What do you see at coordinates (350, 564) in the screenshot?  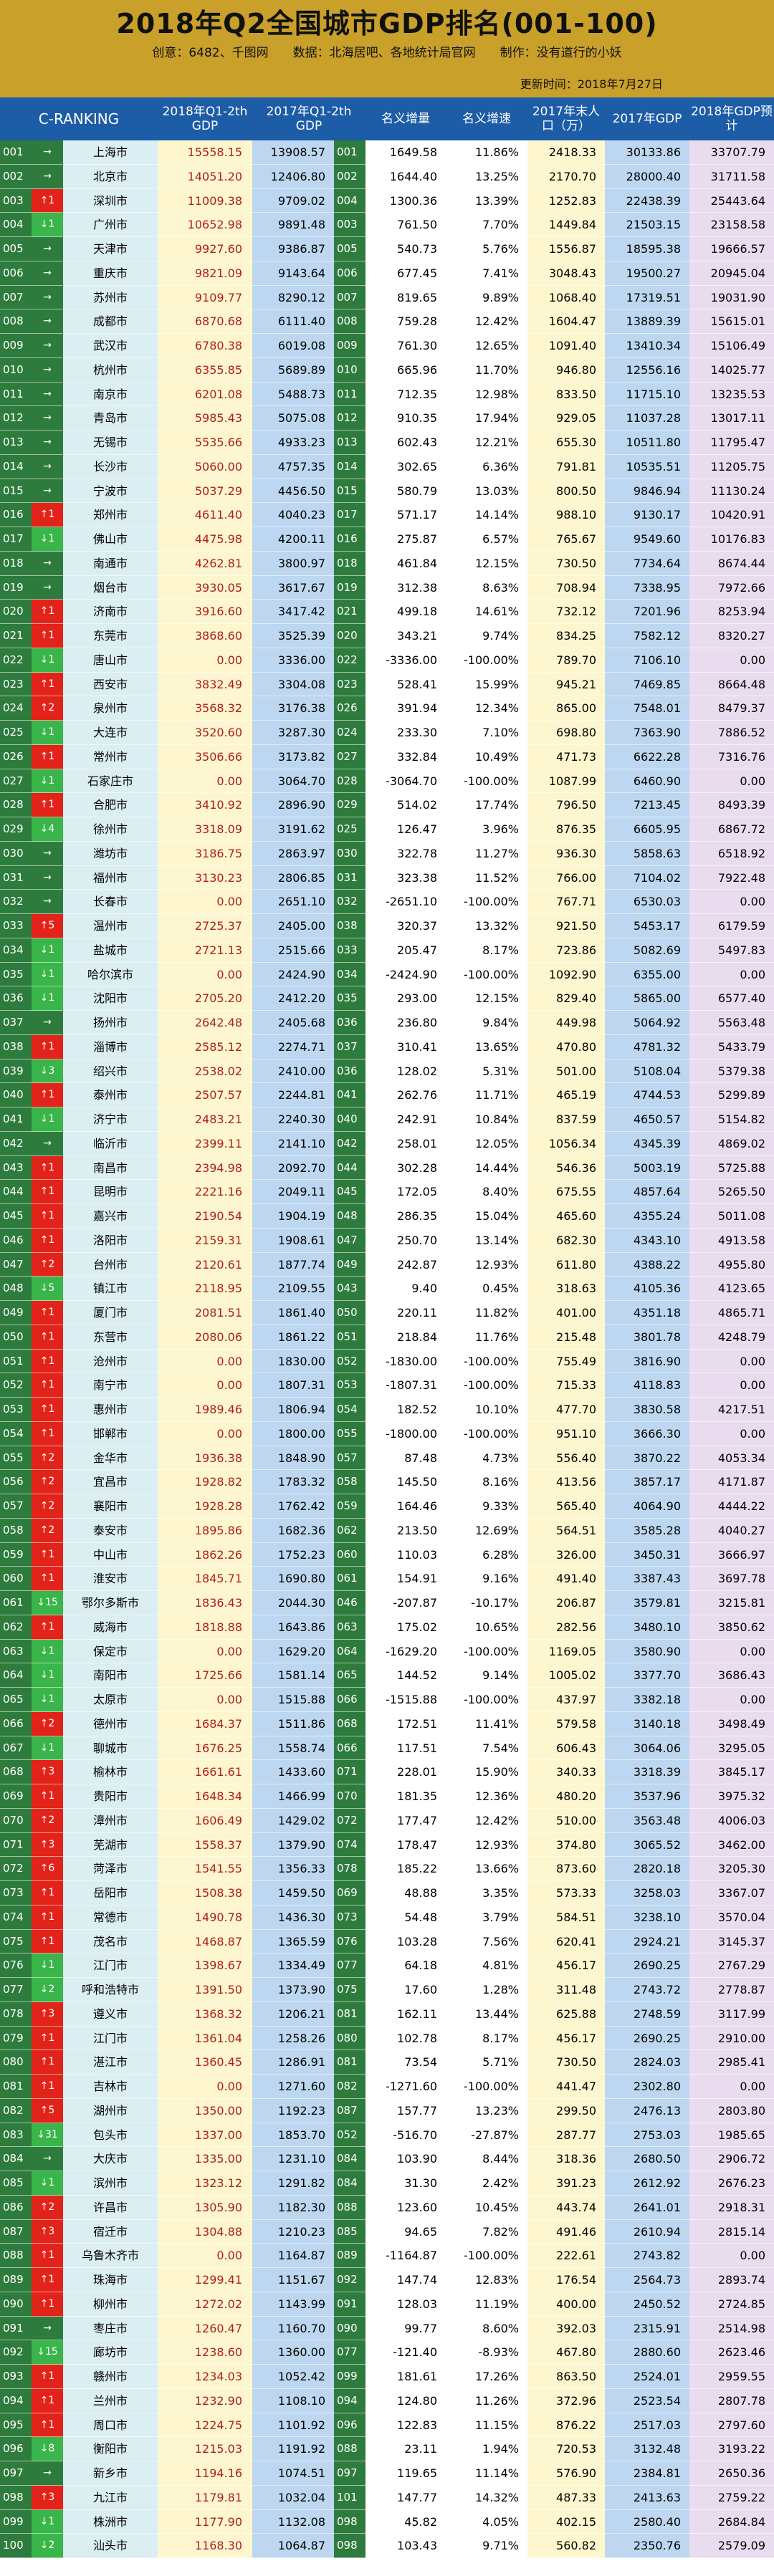 I see `rank-2017-cell: 018` at bounding box center [350, 564].